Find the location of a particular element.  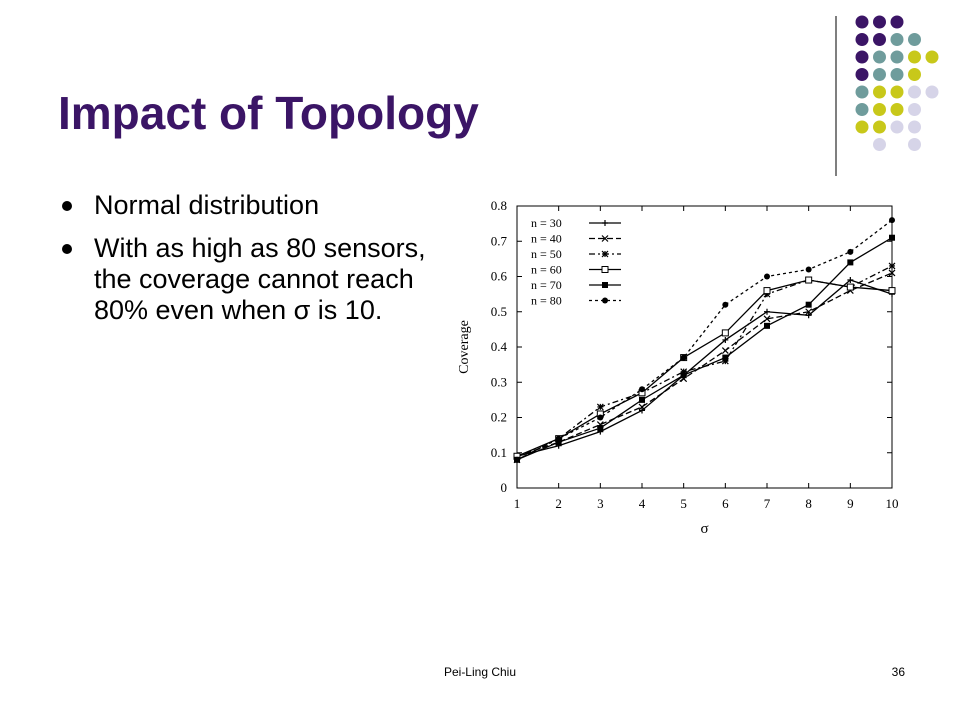

y-tick-label: 0.3 is located at coordinates (499, 381).